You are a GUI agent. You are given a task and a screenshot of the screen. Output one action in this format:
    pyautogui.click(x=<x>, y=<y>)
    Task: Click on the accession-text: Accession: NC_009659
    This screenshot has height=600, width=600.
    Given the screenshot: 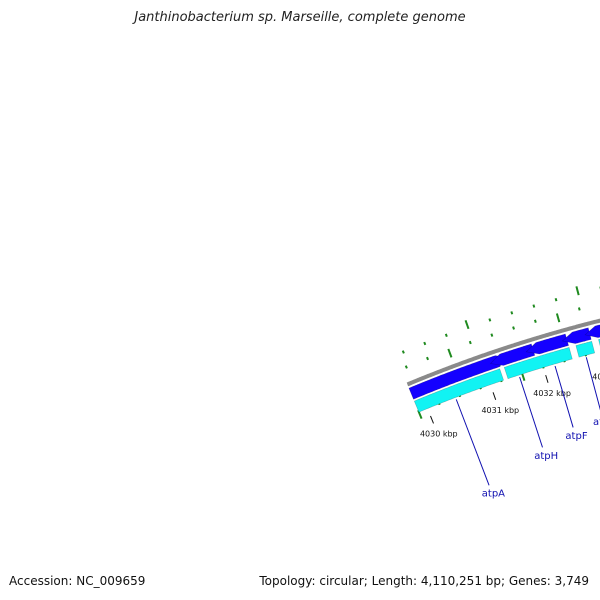 What is the action you would take?
    pyautogui.click(x=77, y=581)
    